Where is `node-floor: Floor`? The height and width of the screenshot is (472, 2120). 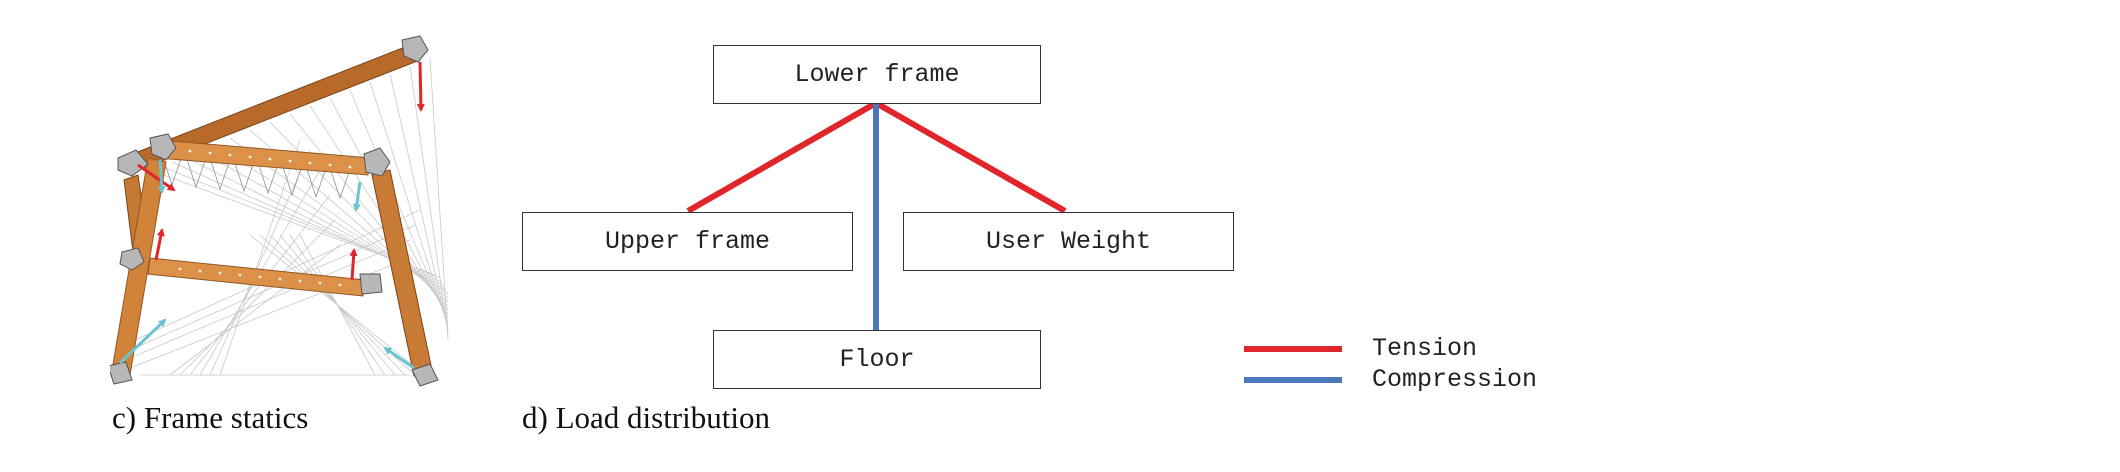
node-floor: Floor is located at coordinates (877, 359).